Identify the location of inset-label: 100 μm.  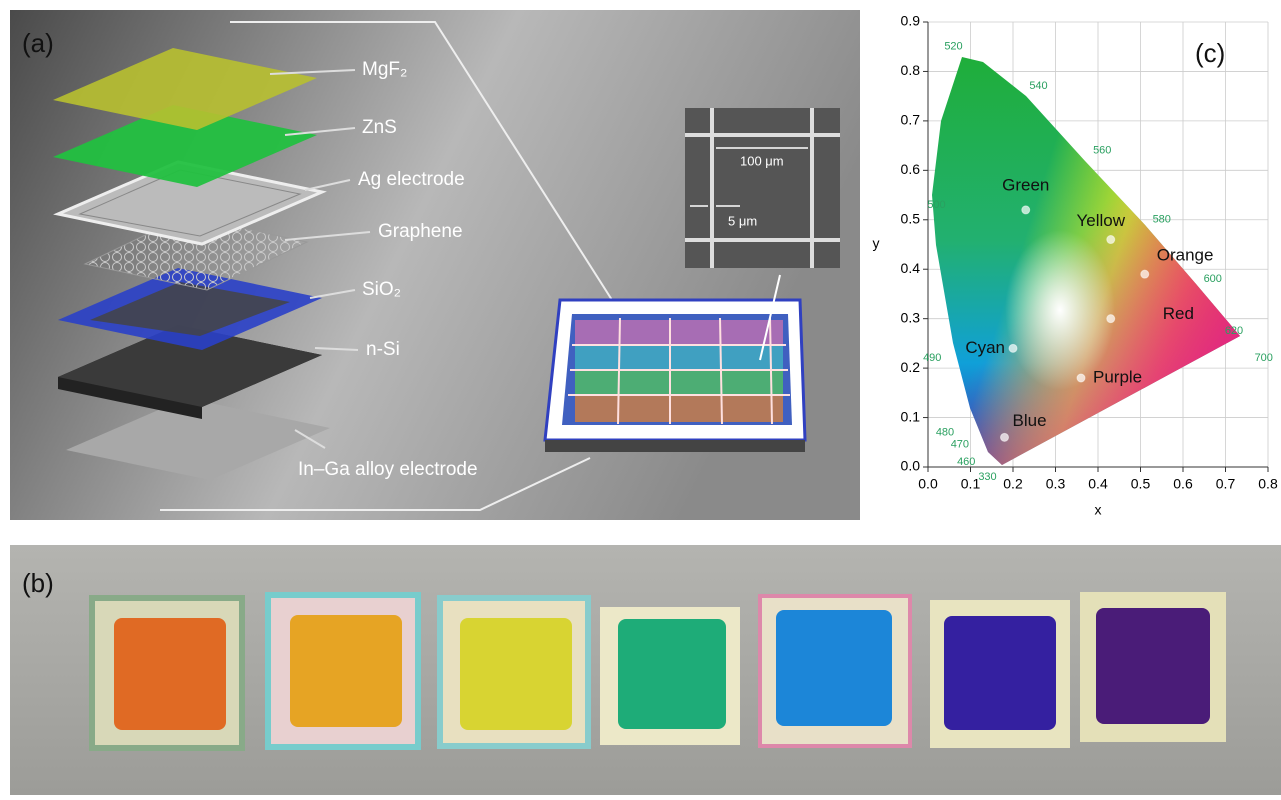
(762, 160).